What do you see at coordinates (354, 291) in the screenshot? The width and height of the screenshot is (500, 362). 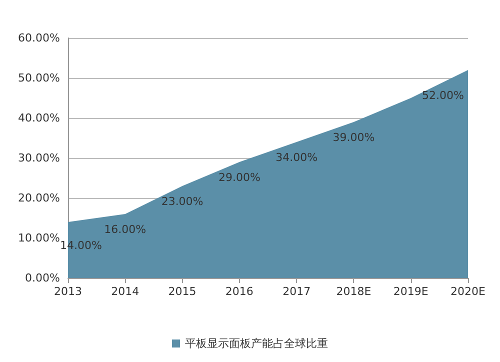 I see `x-tick-label: 2018E` at bounding box center [354, 291].